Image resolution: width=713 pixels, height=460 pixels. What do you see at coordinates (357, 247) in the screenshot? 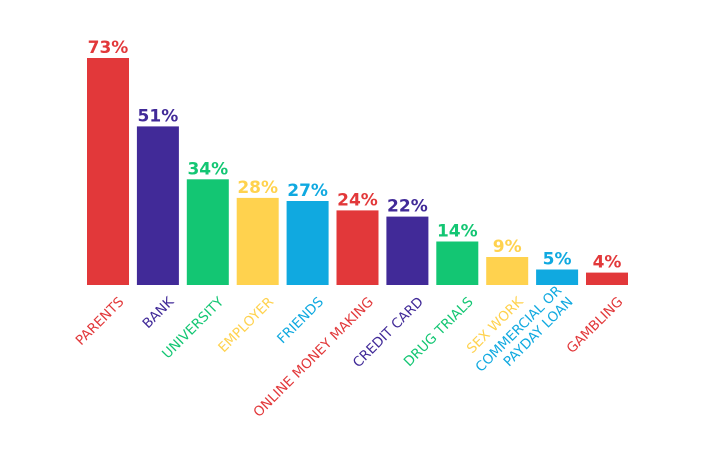
I see `bar-online-money-making` at bounding box center [357, 247].